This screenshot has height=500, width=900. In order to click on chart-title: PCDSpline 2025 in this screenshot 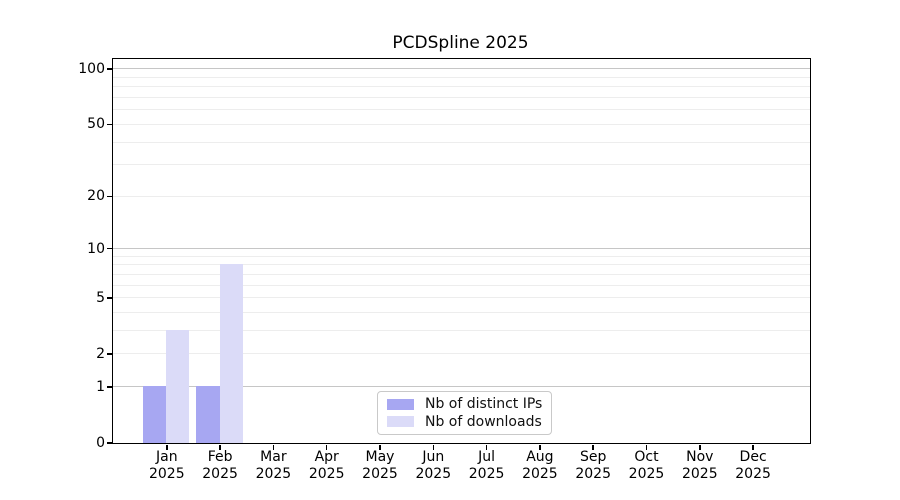, I will do `click(460, 43)`.